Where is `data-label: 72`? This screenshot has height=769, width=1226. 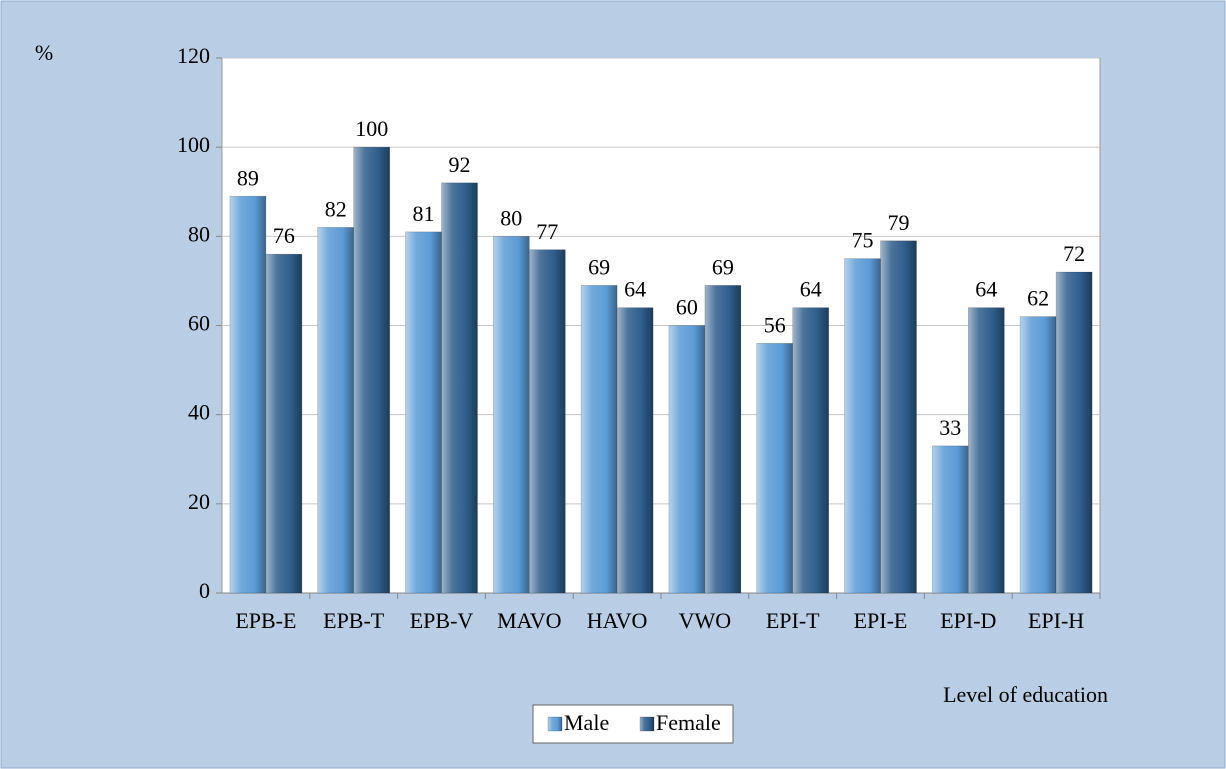 data-label: 72 is located at coordinates (1074, 253).